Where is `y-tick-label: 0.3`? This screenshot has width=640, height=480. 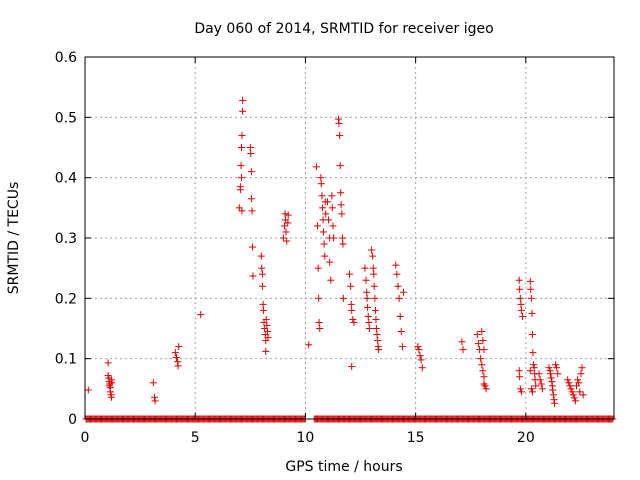
y-tick-label: 0.3 is located at coordinates (66, 239).